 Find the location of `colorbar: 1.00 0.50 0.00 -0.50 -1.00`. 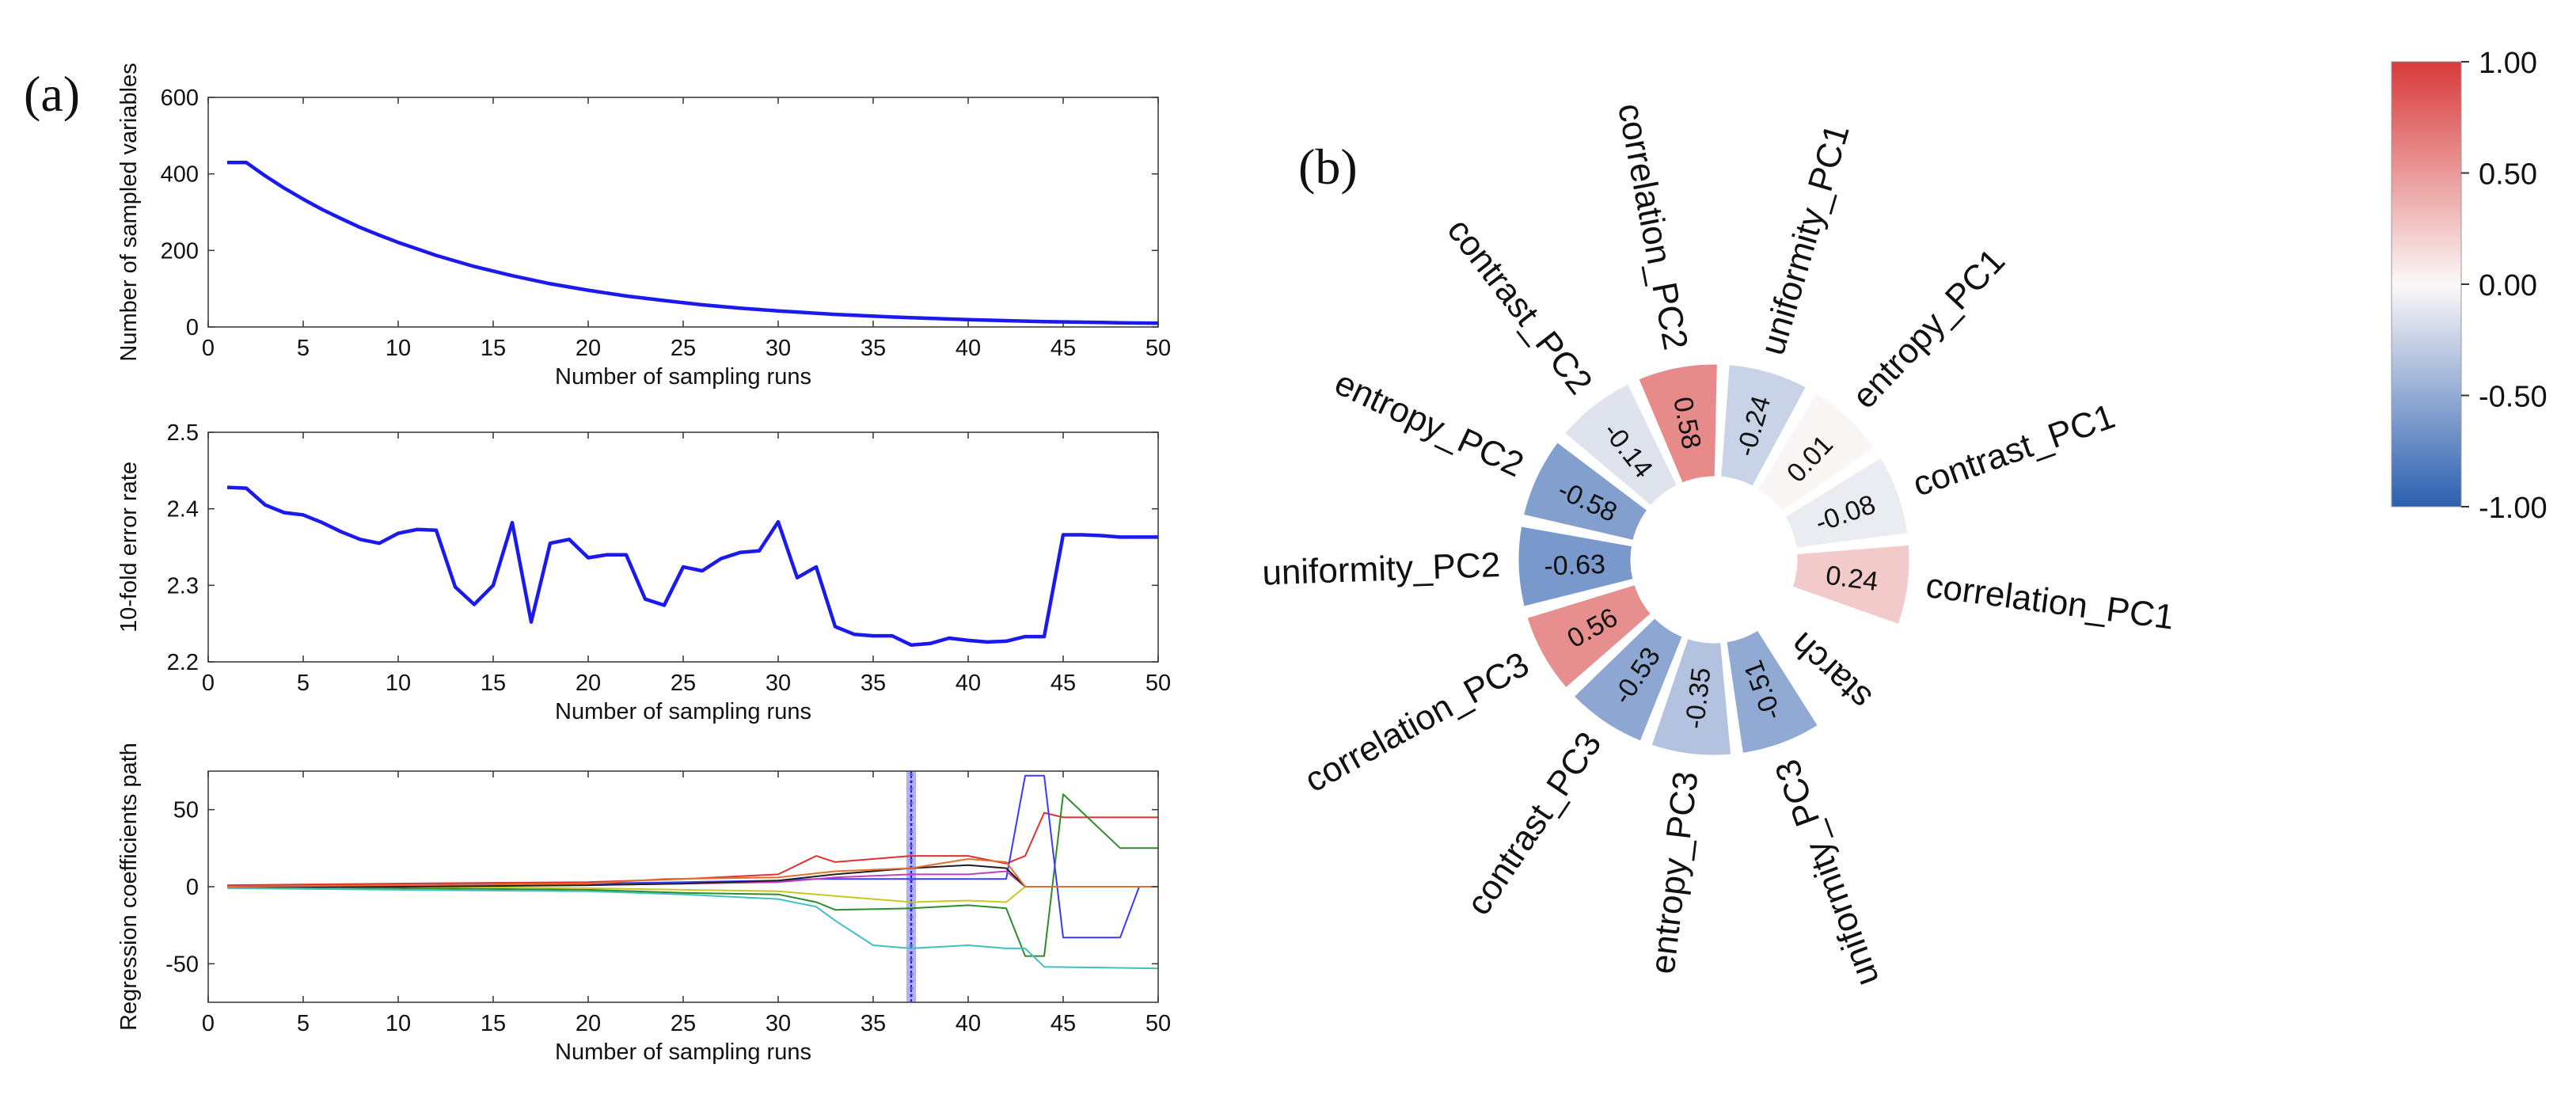

colorbar: 1.00 0.50 0.00 -0.50 -1.00 is located at coordinates (2469, 286).